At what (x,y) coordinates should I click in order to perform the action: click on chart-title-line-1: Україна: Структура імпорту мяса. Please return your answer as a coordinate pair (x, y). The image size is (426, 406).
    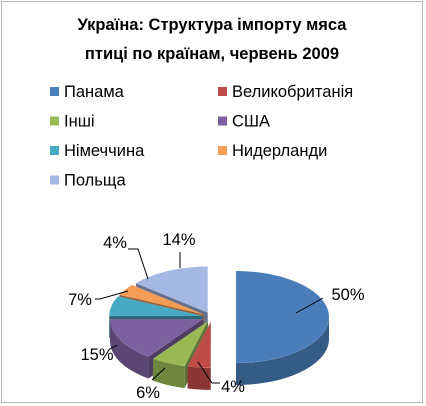
    Looking at the image, I should click on (213, 25).